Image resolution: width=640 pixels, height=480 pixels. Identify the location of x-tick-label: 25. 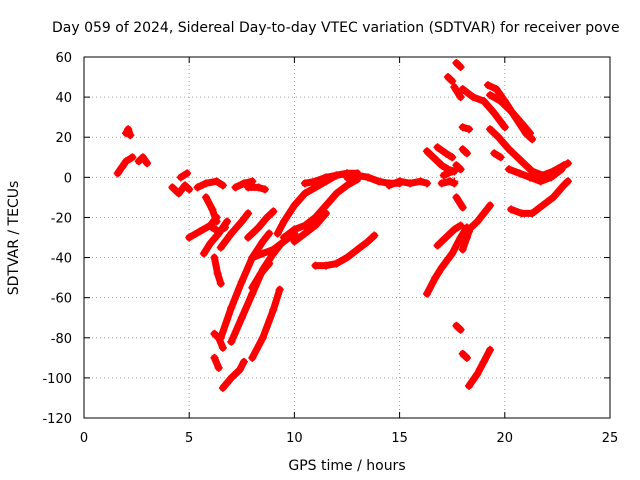
(610, 438).